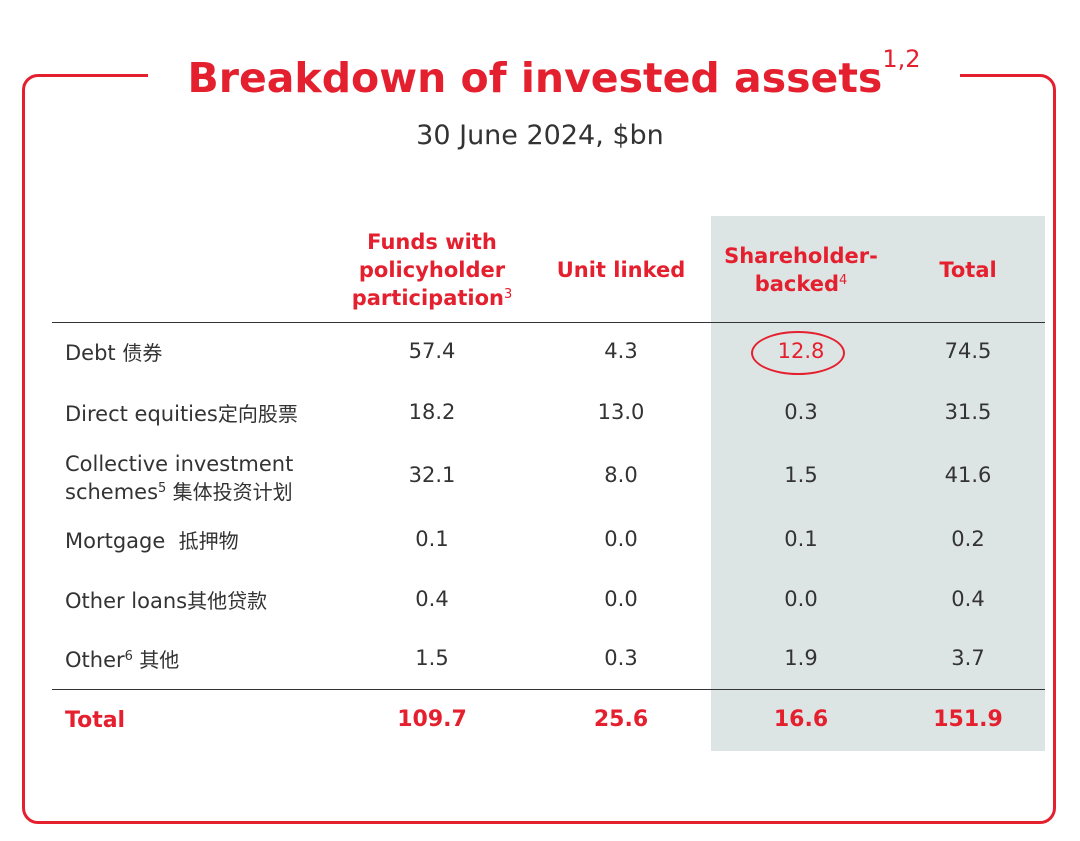  What do you see at coordinates (798, 353) in the screenshot?
I see `highlight-circle` at bounding box center [798, 353].